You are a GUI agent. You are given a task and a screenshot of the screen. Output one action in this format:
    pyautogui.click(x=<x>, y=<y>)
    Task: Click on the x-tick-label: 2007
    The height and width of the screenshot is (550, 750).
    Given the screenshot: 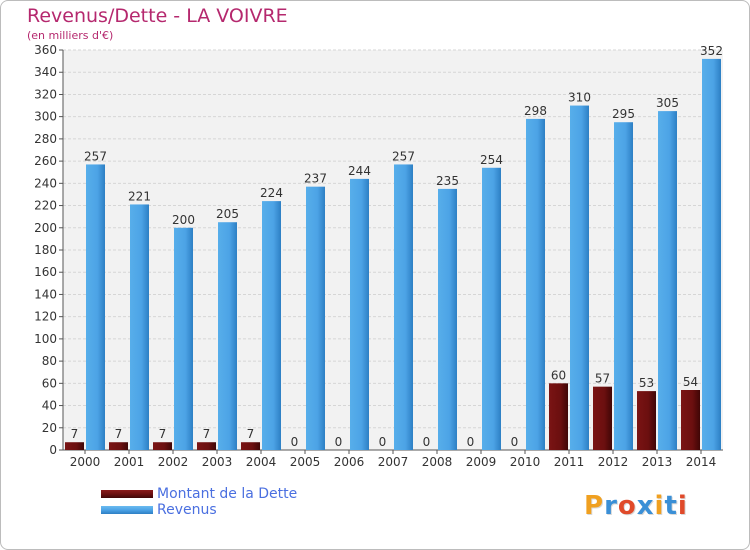 What is the action you would take?
    pyautogui.click(x=393, y=462)
    